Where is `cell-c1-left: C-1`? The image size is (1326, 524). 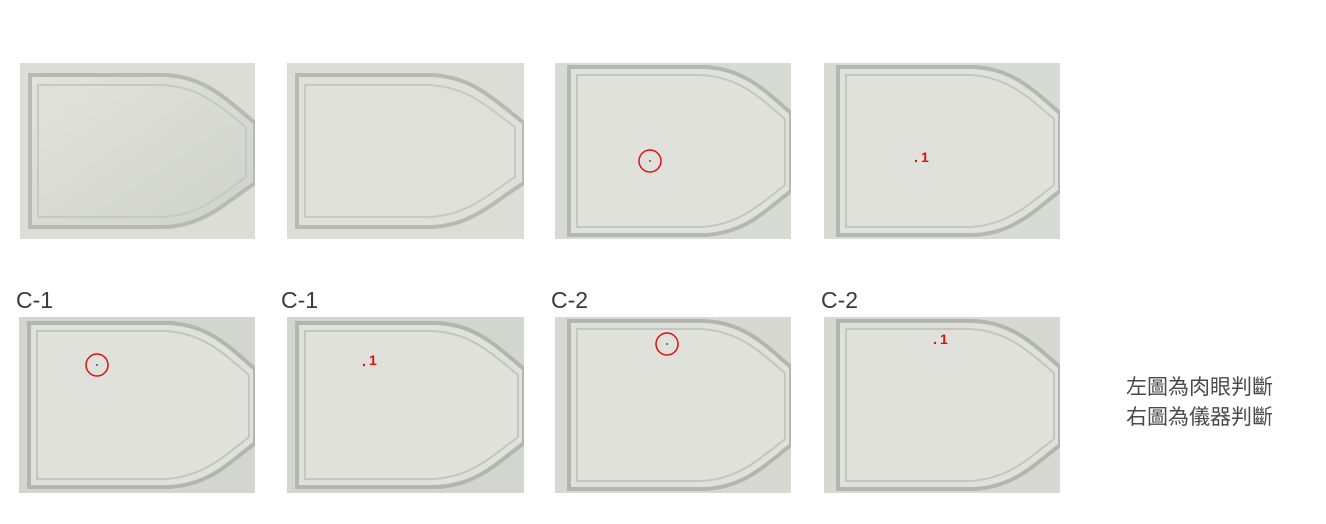 cell-c1-left: C-1 is located at coordinates (138, 401).